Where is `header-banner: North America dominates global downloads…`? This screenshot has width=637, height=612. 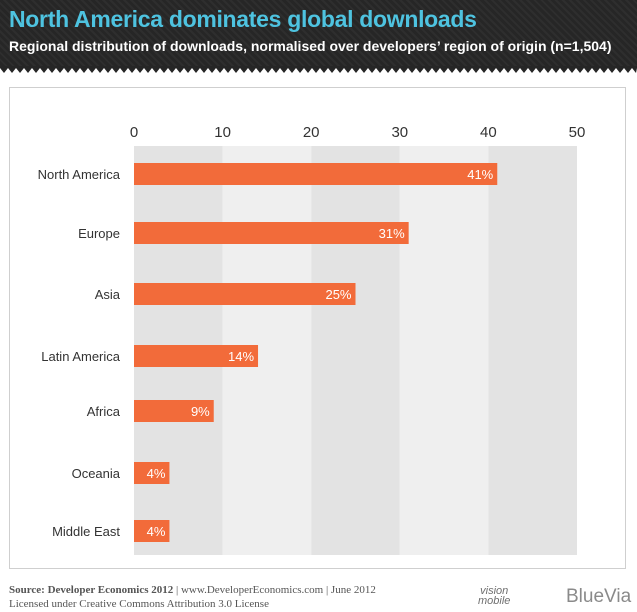
header-banner: North America dominates global downloads… is located at coordinates (318, 34).